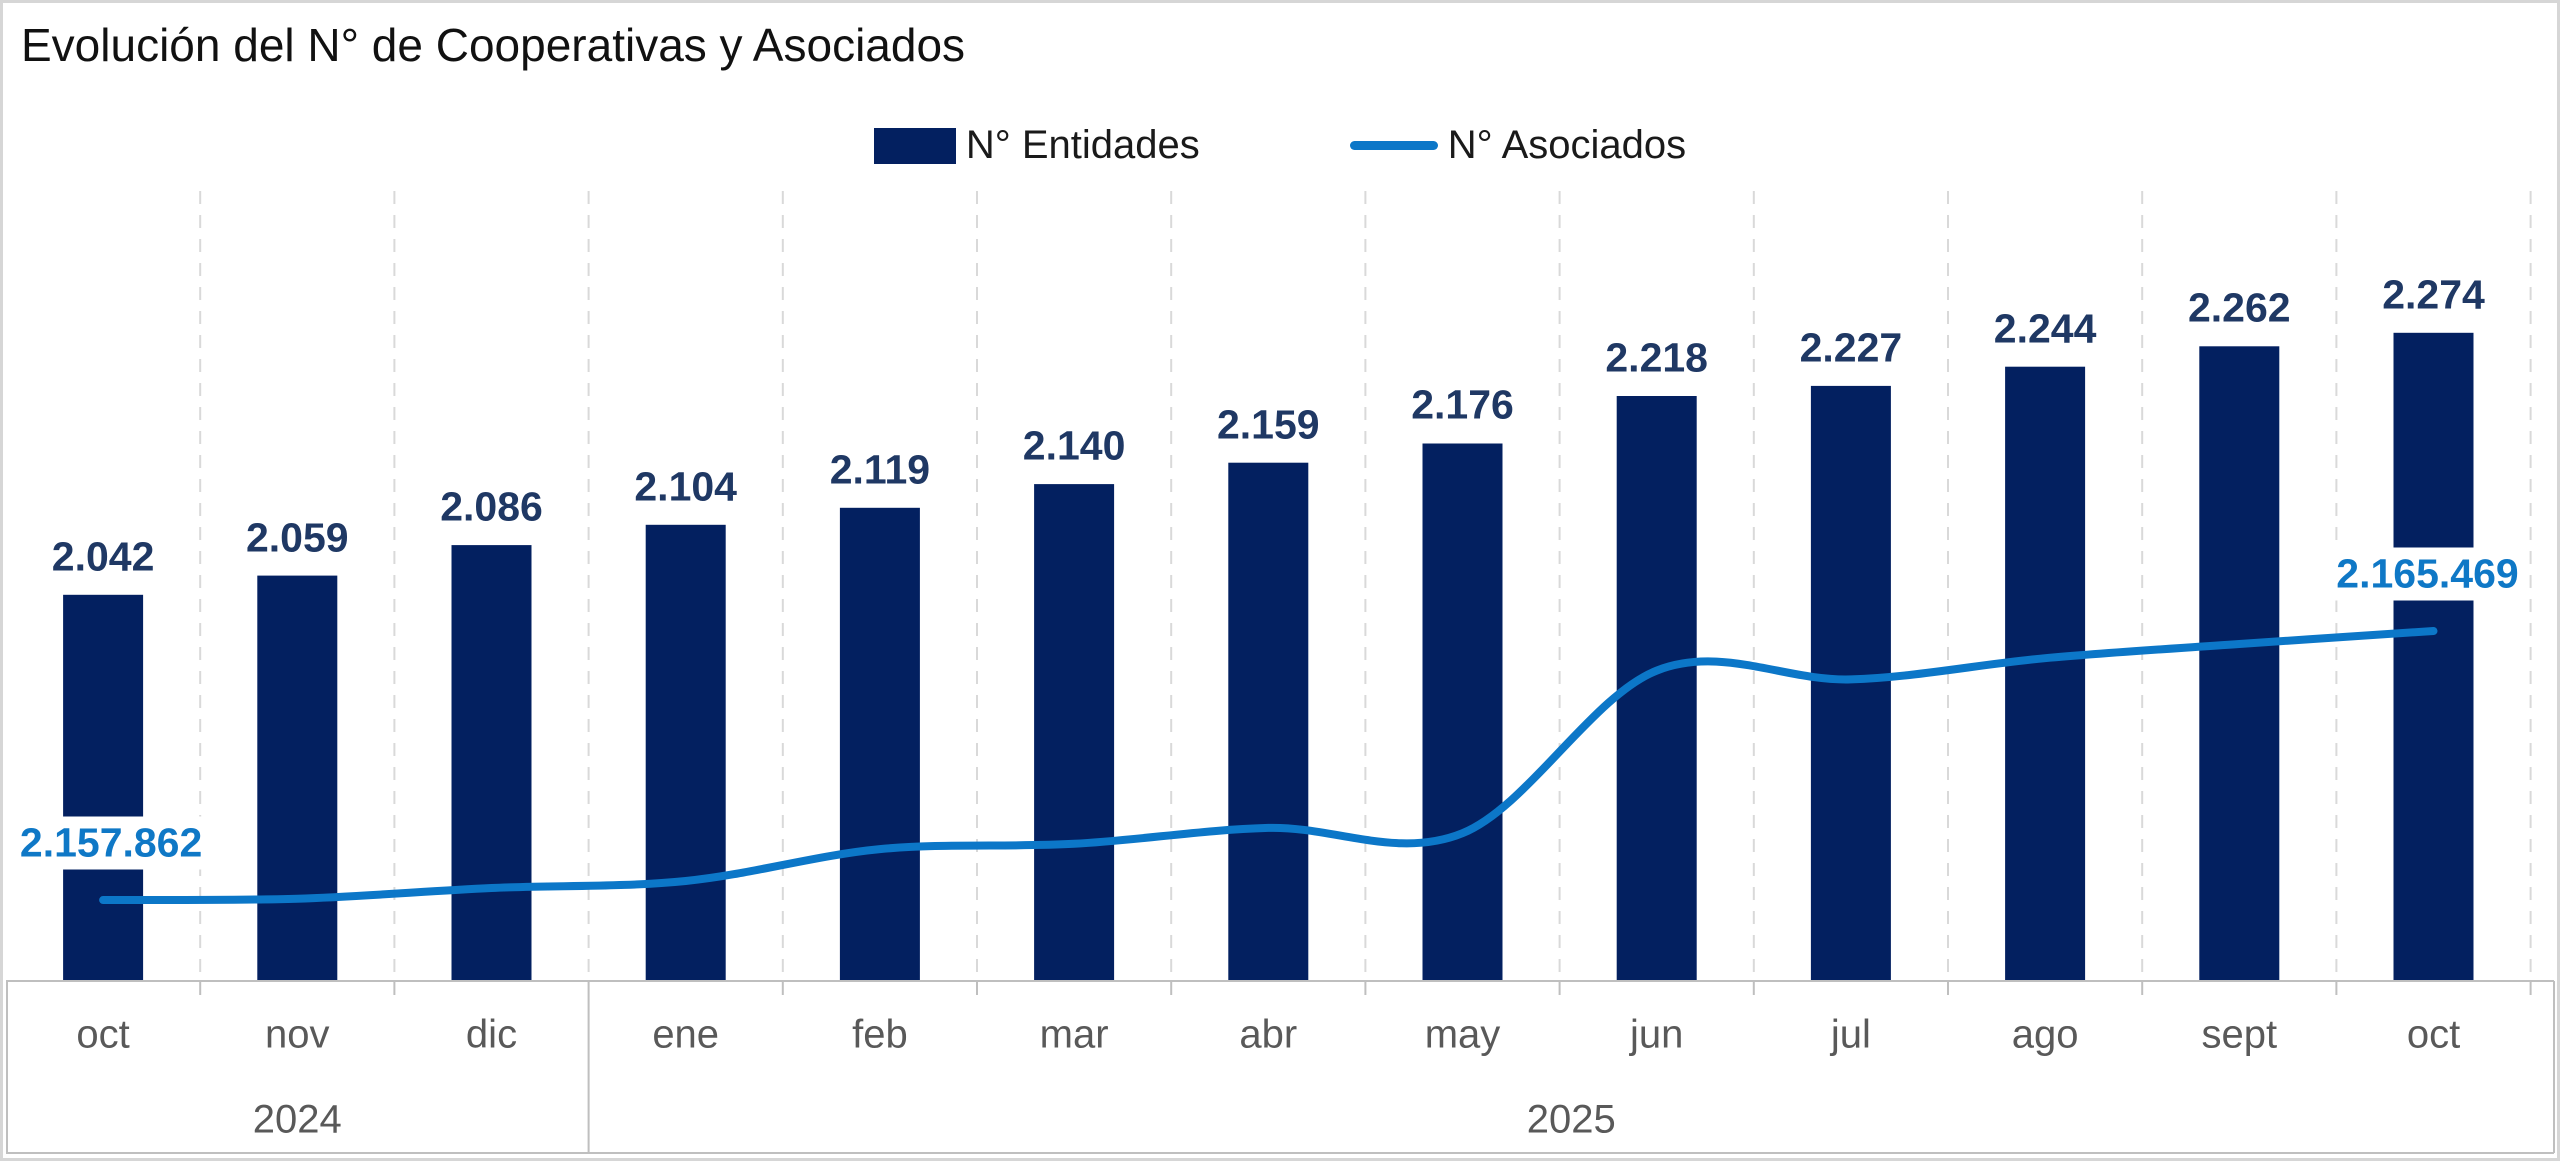 Image resolution: width=2560 pixels, height=1161 pixels. I want to click on bar-data-label: 2.227, so click(1851, 347).